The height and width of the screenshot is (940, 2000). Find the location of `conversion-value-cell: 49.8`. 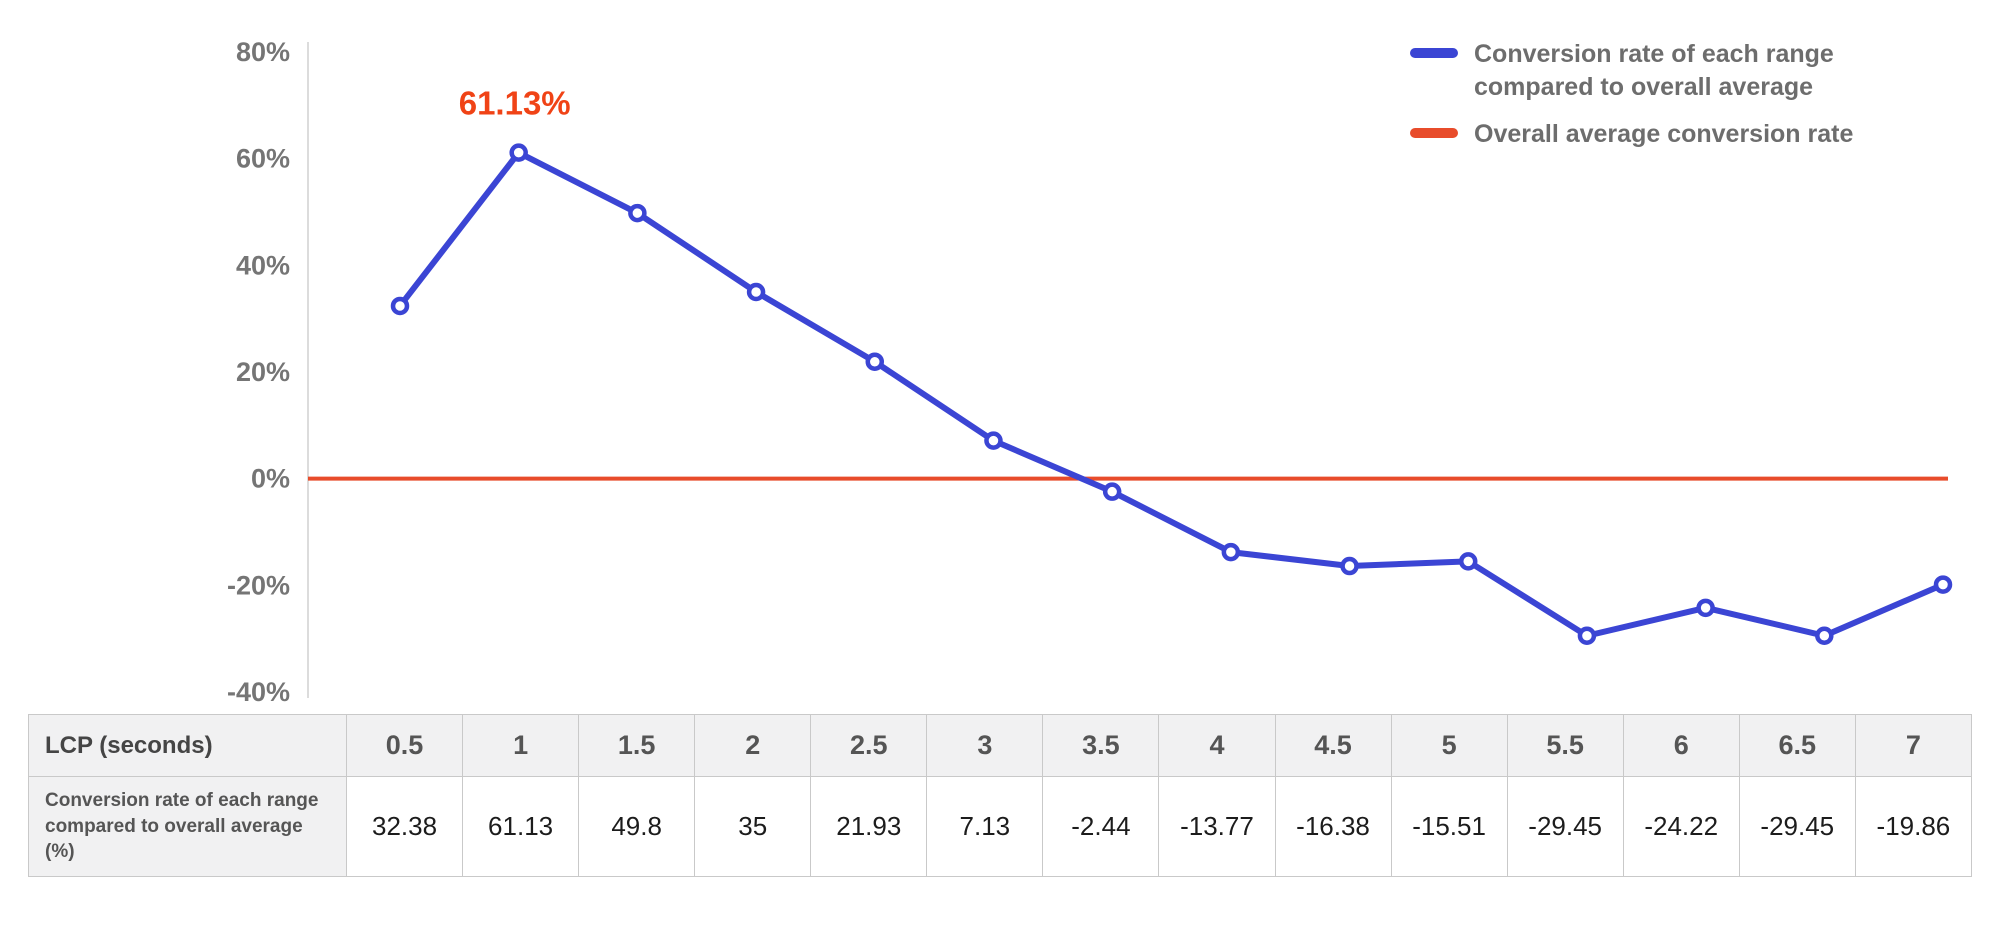

conversion-value-cell: 49.8 is located at coordinates (637, 826).